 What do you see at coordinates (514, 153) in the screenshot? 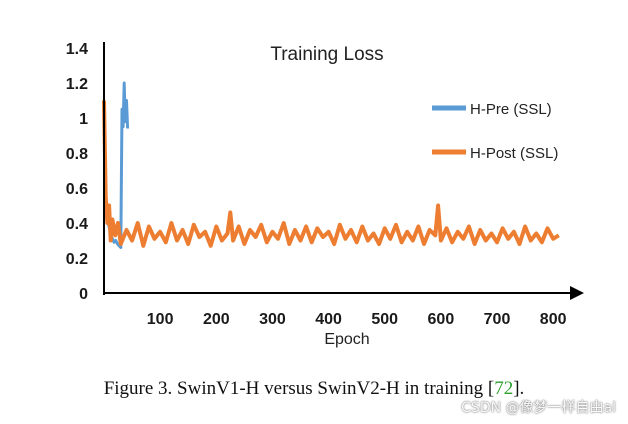
I see `legend-label: H-Post (SSL)` at bounding box center [514, 153].